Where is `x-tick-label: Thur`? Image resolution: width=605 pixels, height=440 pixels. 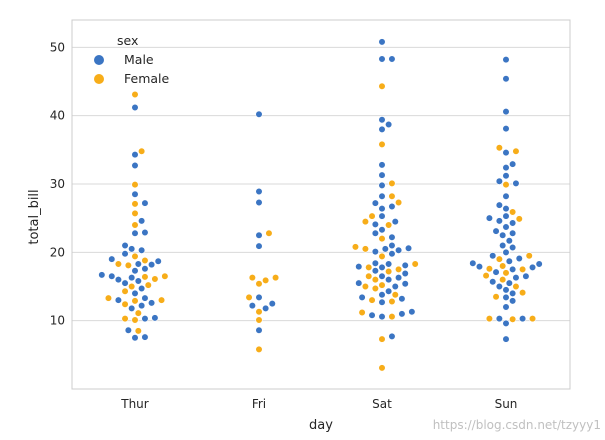
x-tick-label: Thur is located at coordinates (134, 404).